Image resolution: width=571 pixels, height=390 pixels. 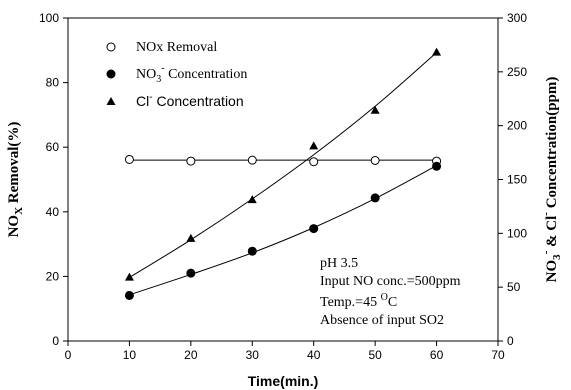 I want to click on y-left-title-main: NO, so click(x=14, y=226).